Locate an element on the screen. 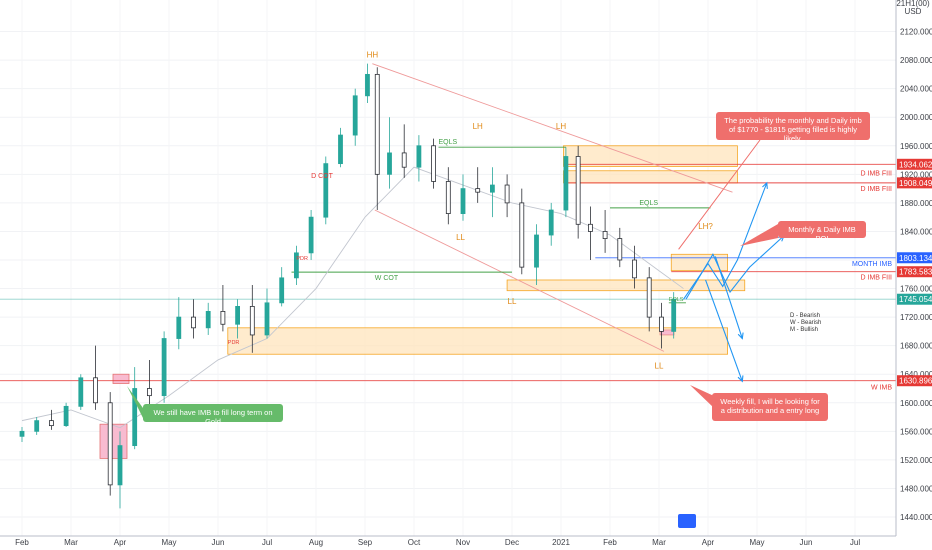 This screenshot has height=550, width=932. zone-month-imb is located at coordinates (699, 262).